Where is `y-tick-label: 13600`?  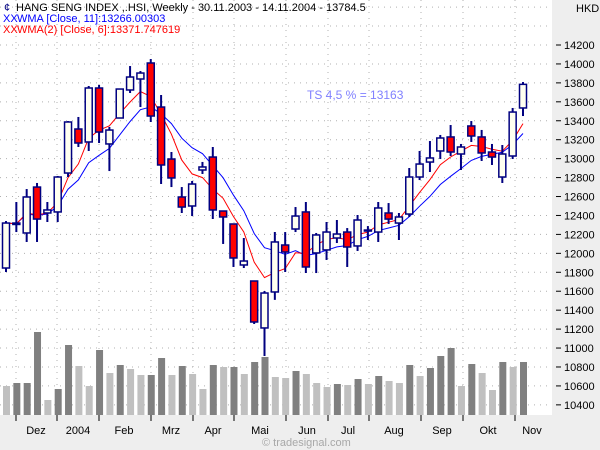
y-tick-label: 13600 is located at coordinates (579, 103).